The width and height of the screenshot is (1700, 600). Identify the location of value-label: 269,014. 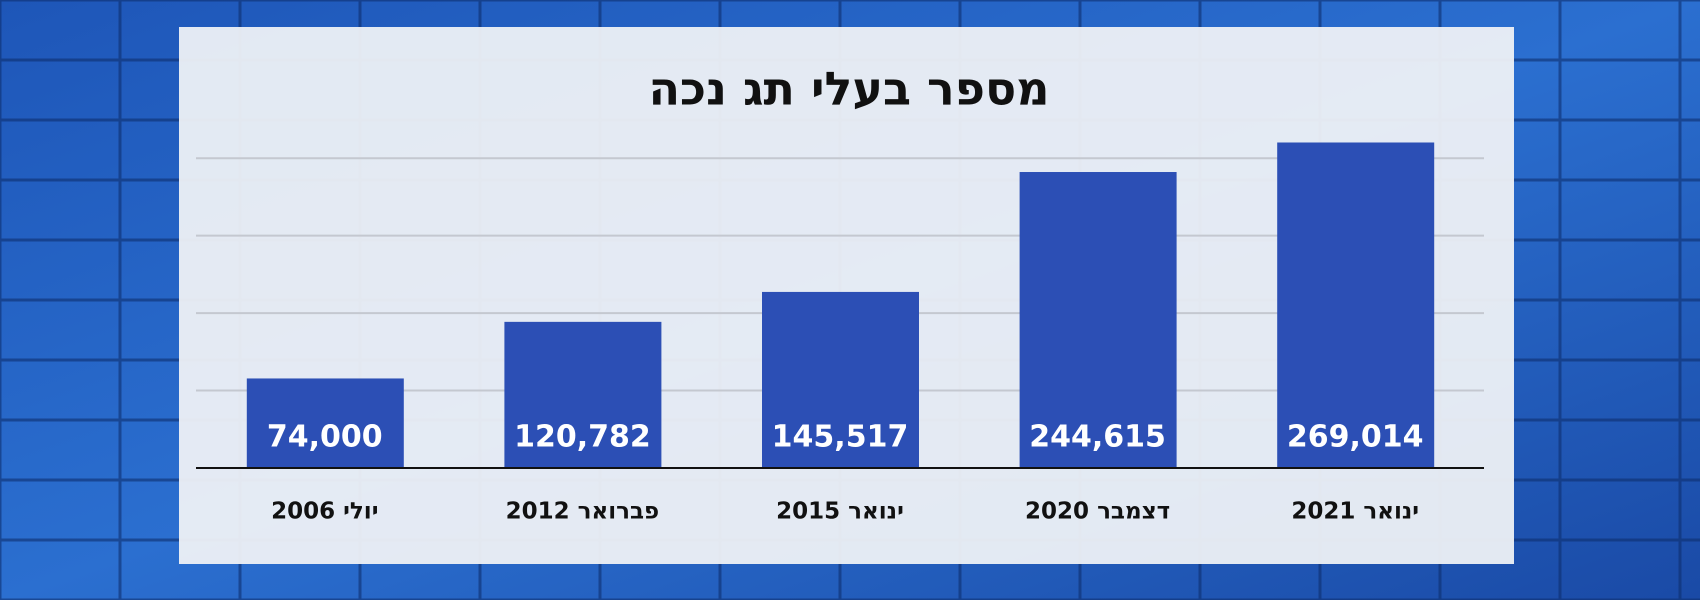
(1355, 437).